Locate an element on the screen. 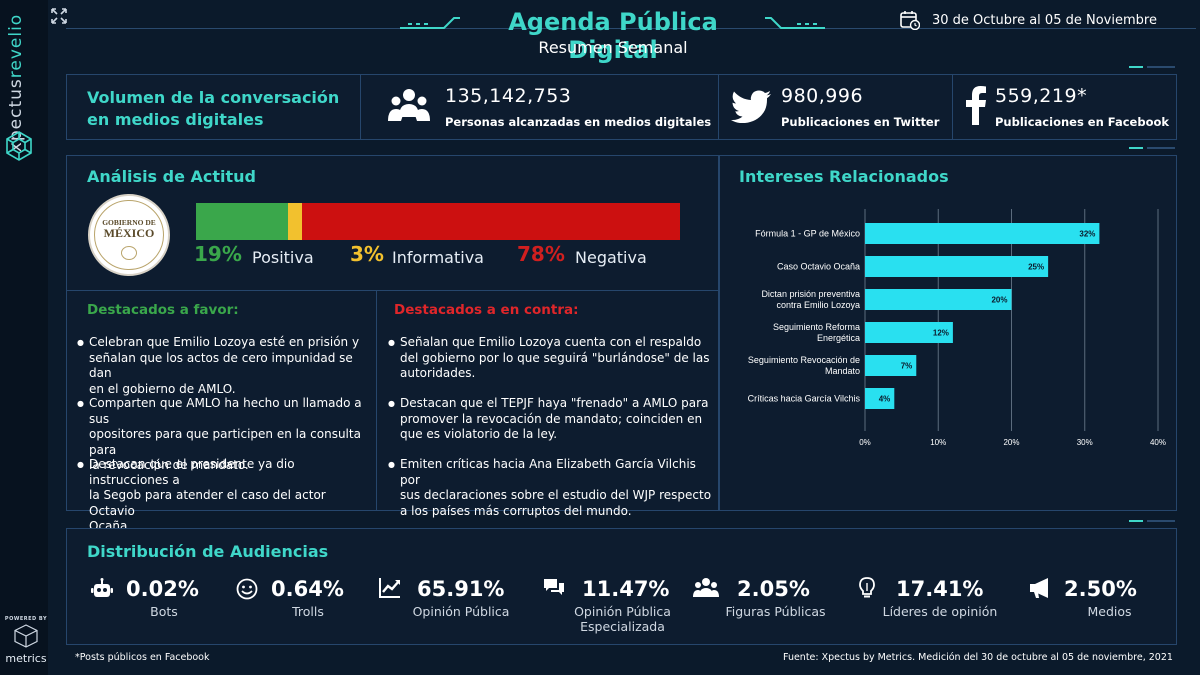 This screenshot has width=1200, height=675. audience-especializada-value: 11.47% is located at coordinates (626, 589).